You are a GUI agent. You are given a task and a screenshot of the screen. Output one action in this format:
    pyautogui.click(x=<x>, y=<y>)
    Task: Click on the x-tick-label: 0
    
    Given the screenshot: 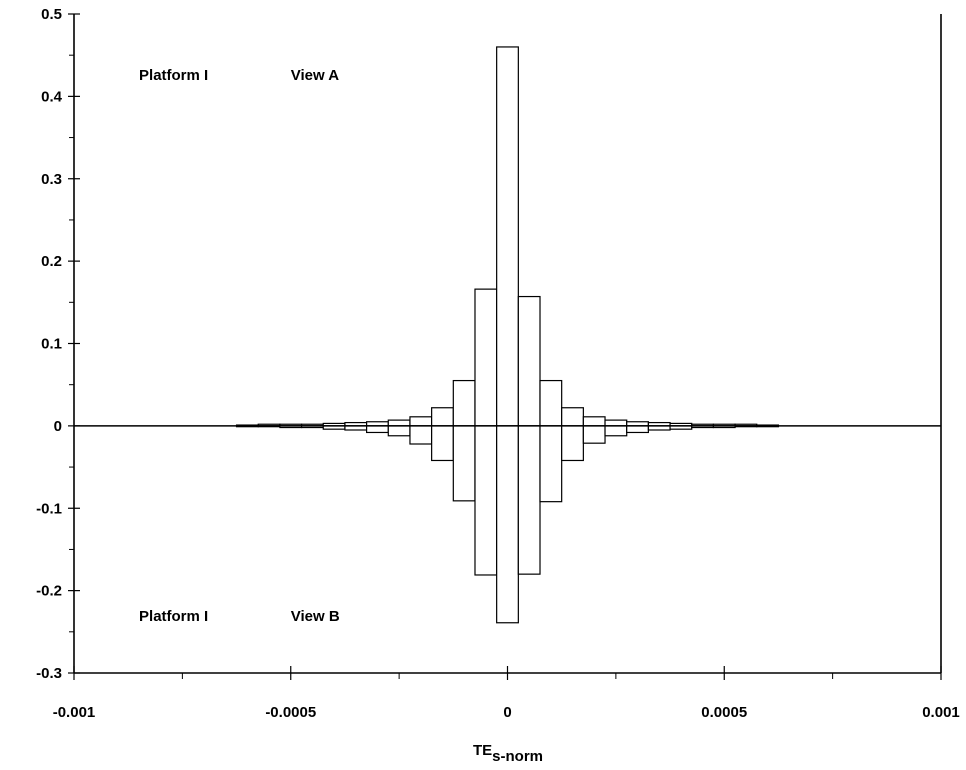 What is the action you would take?
    pyautogui.click(x=507, y=712)
    